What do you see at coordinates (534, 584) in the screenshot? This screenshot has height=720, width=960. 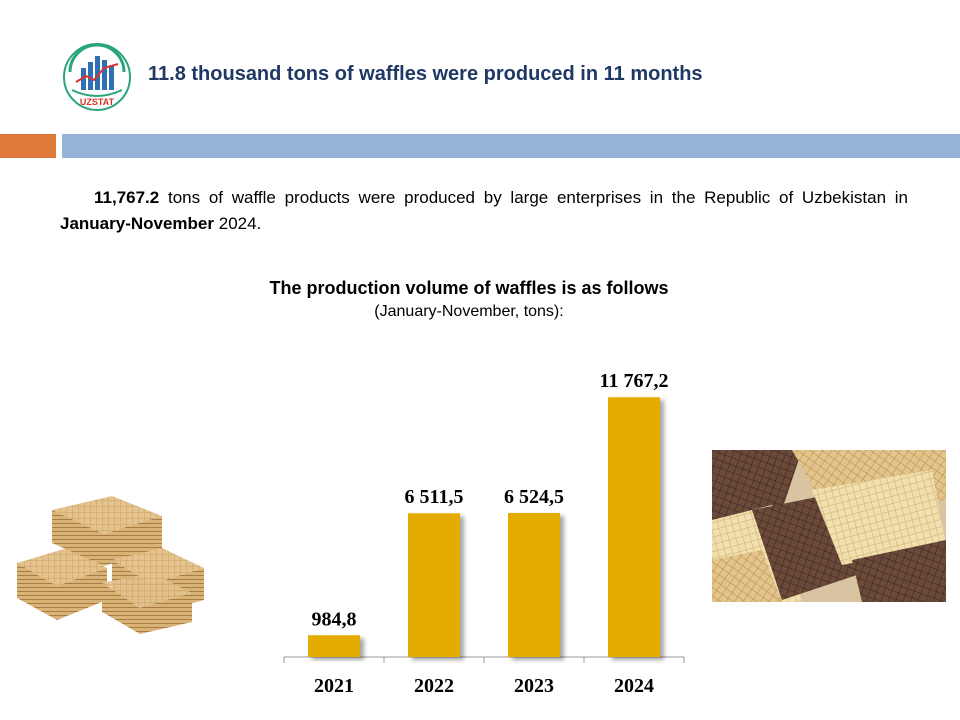 I see `bar-2023` at bounding box center [534, 584].